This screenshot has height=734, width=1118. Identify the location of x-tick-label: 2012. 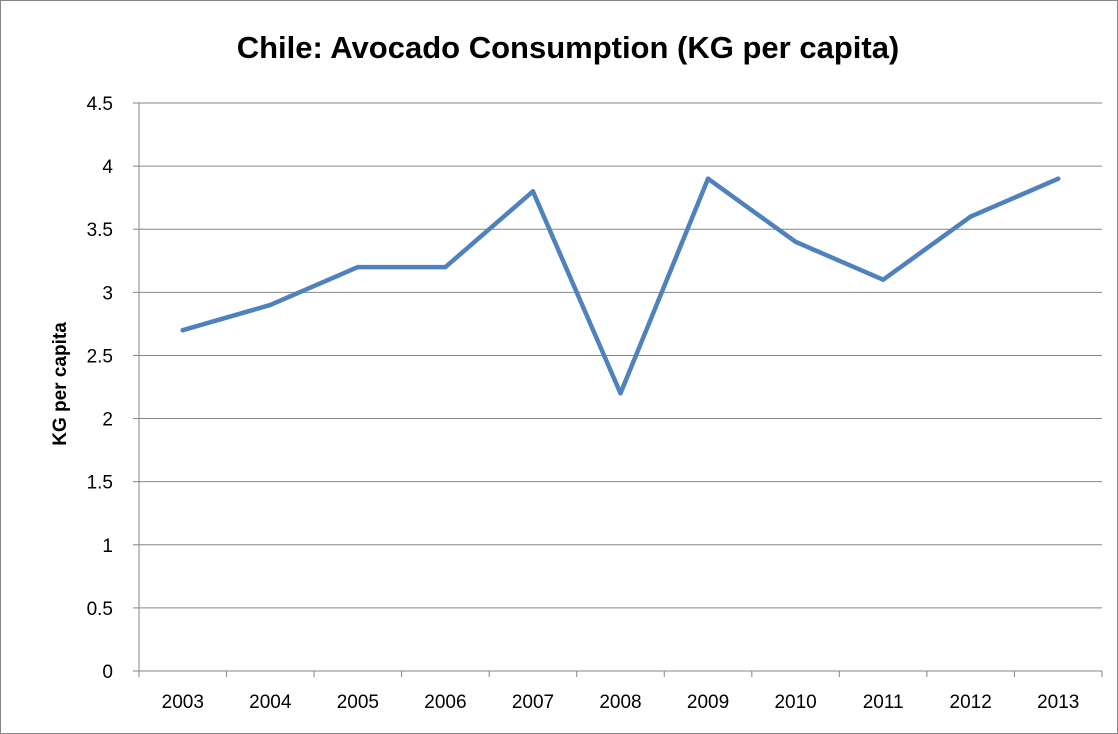
(971, 702).